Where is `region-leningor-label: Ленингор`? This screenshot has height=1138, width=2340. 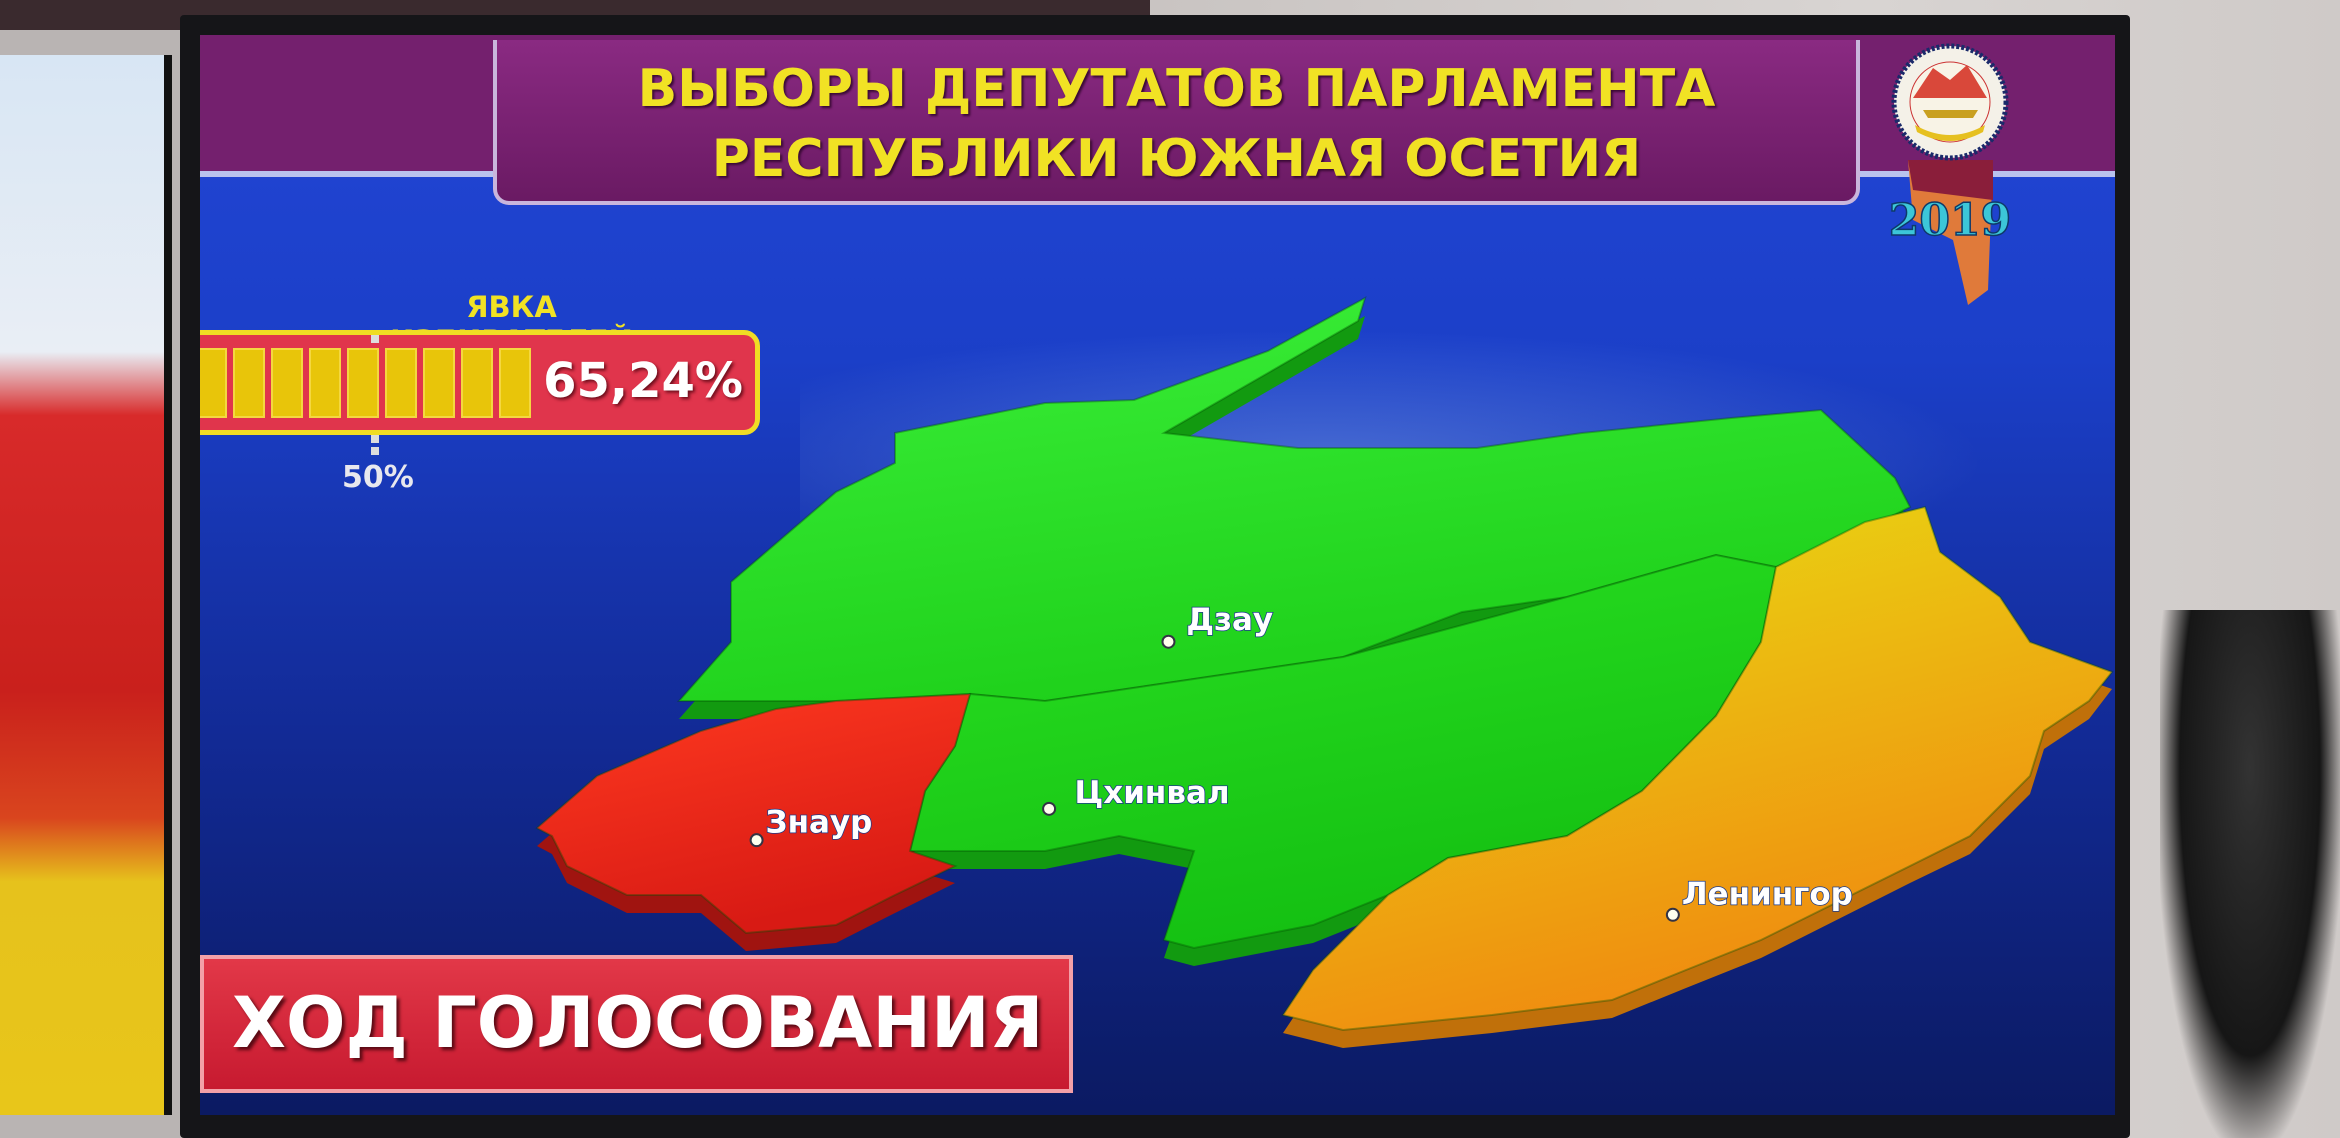 region-leningor-label: Ленингор is located at coordinates (1767, 894).